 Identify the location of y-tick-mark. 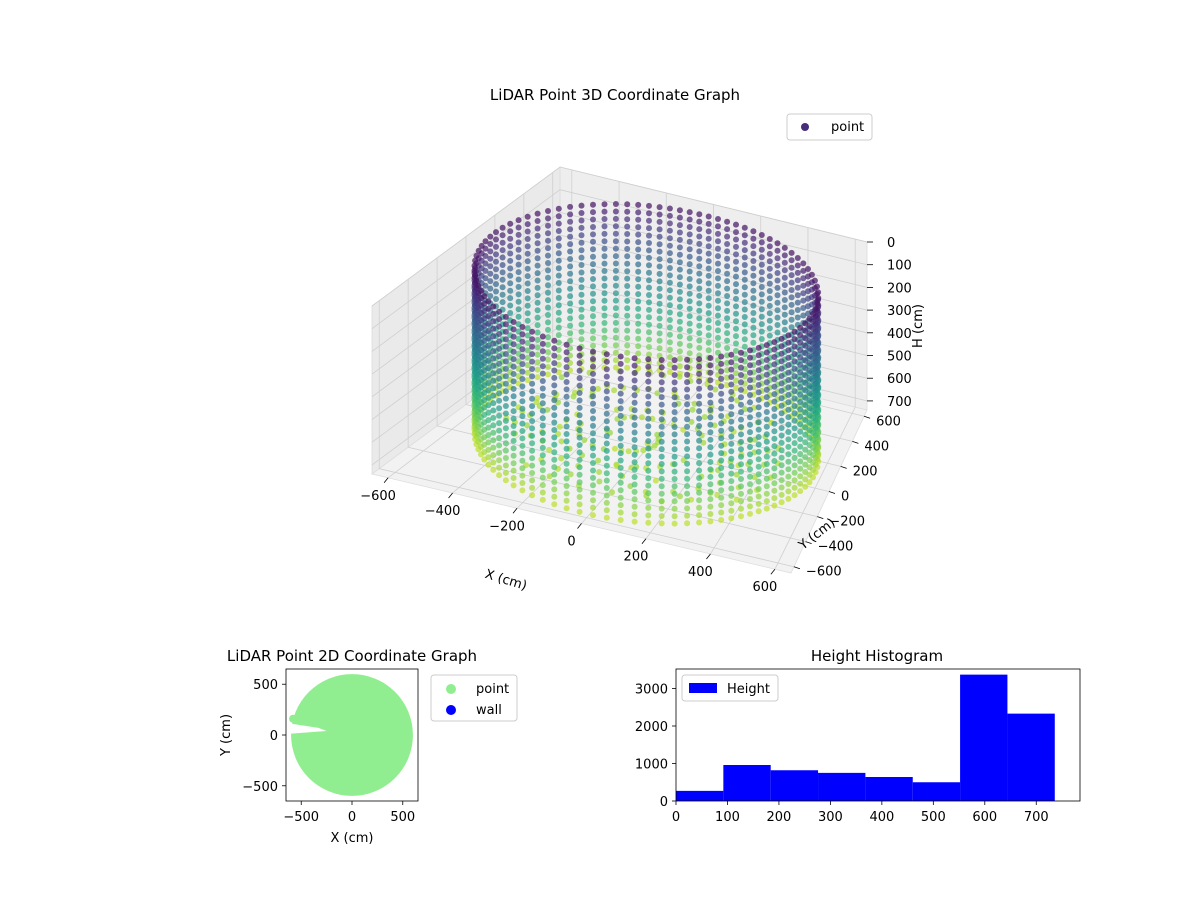
(832, 492).